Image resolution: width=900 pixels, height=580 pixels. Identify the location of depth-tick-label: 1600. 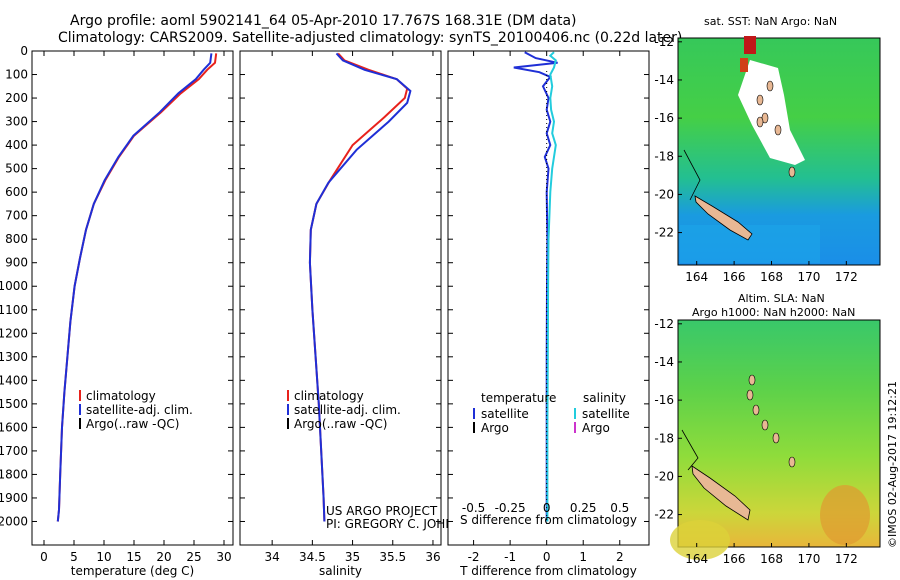
(14, 427).